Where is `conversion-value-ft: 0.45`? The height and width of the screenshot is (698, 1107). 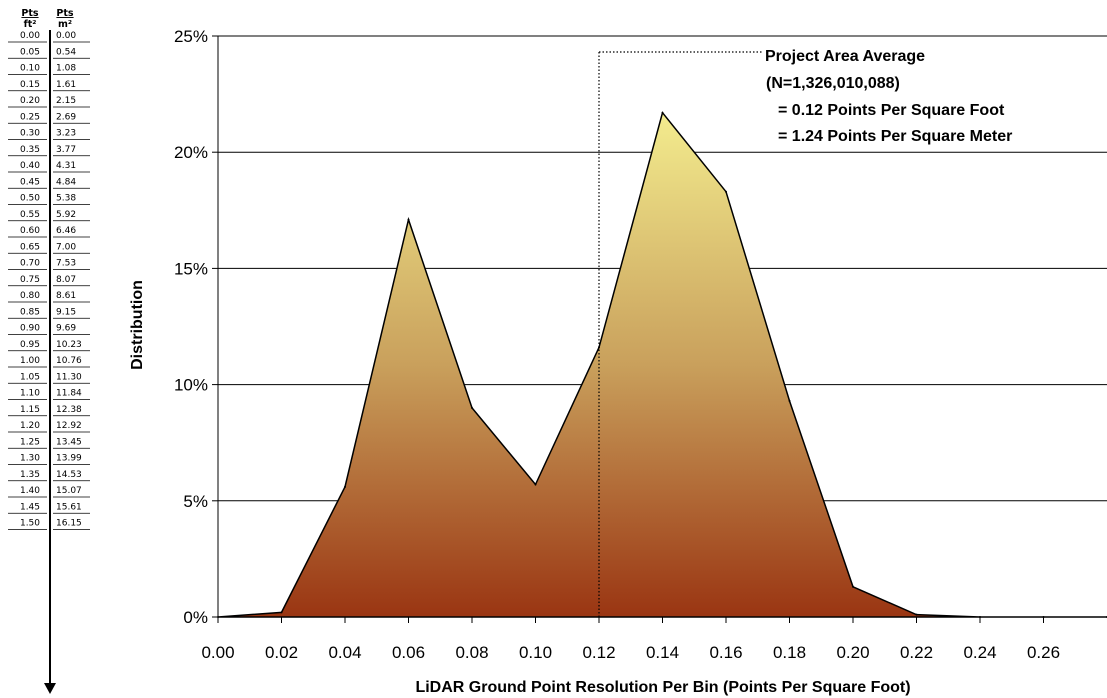
conversion-value-ft: 0.45 is located at coordinates (30, 182).